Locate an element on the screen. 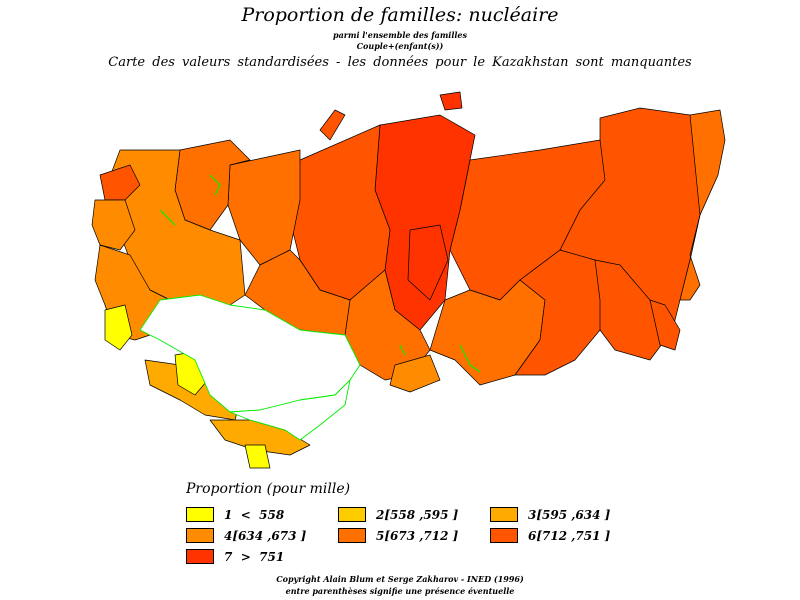 This screenshot has height=600, width=800. legend-label-3: 3[595 ,634 ] is located at coordinates (569, 515).